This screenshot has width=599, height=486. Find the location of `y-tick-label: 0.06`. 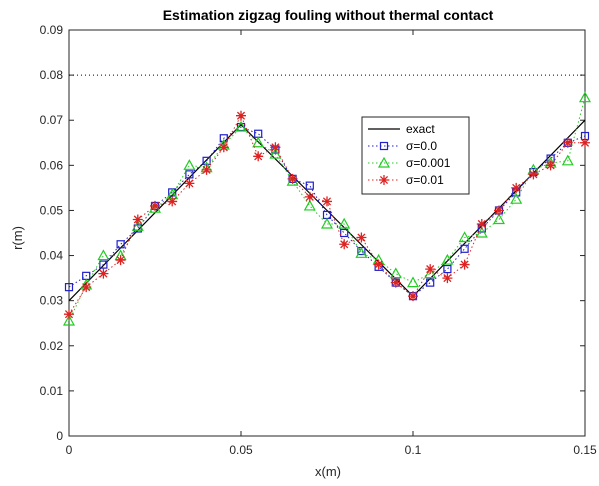

y-tick-label: 0.06 is located at coordinates (52, 165).